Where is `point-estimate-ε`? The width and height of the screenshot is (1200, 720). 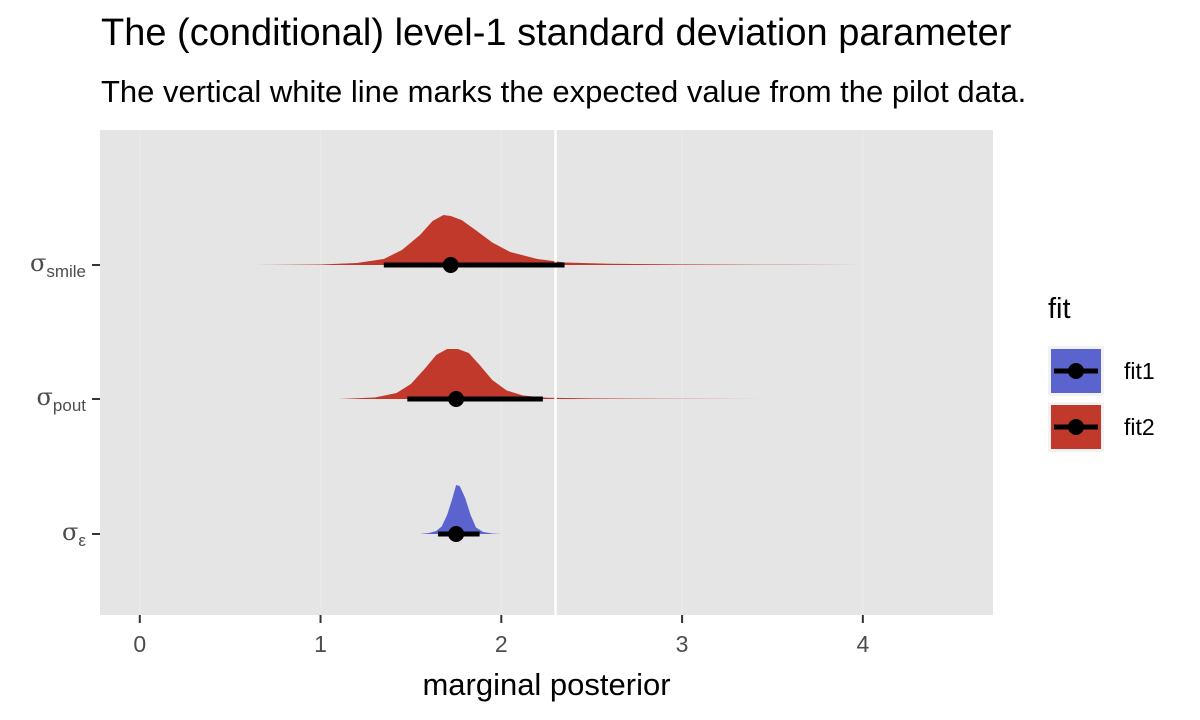 point-estimate-ε is located at coordinates (456, 534).